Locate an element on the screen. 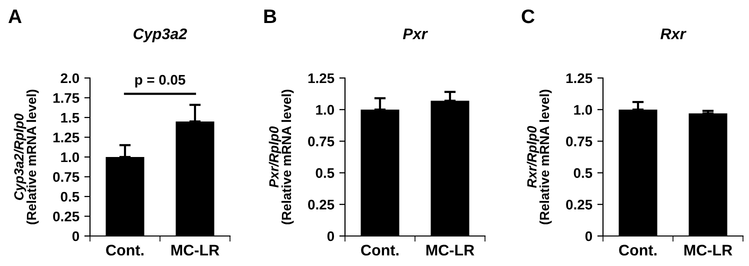 The height and width of the screenshot is (266, 749). text: B is located at coordinates (270, 17).